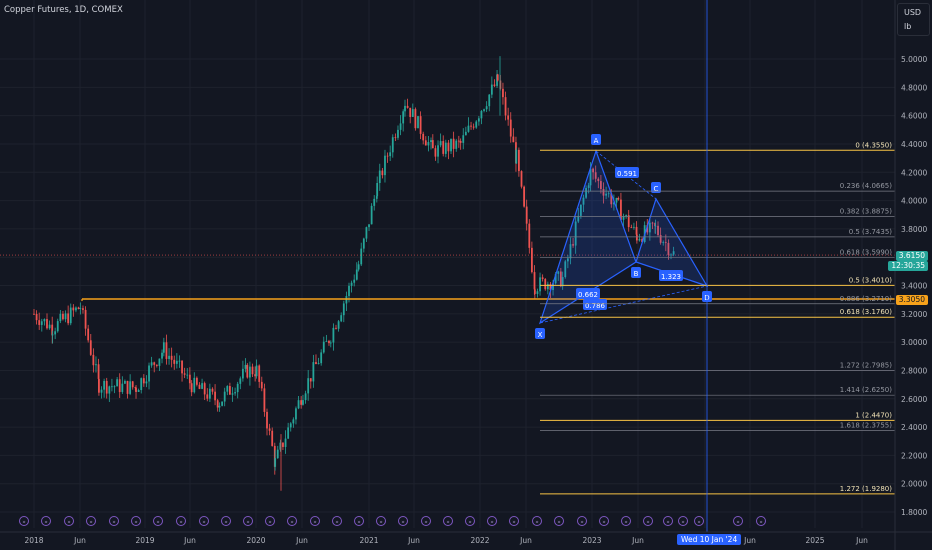 The width and height of the screenshot is (932, 550). What do you see at coordinates (866, 211) in the screenshot?
I see `fib-level-label: 0.382 (3.8875)` at bounding box center [866, 211].